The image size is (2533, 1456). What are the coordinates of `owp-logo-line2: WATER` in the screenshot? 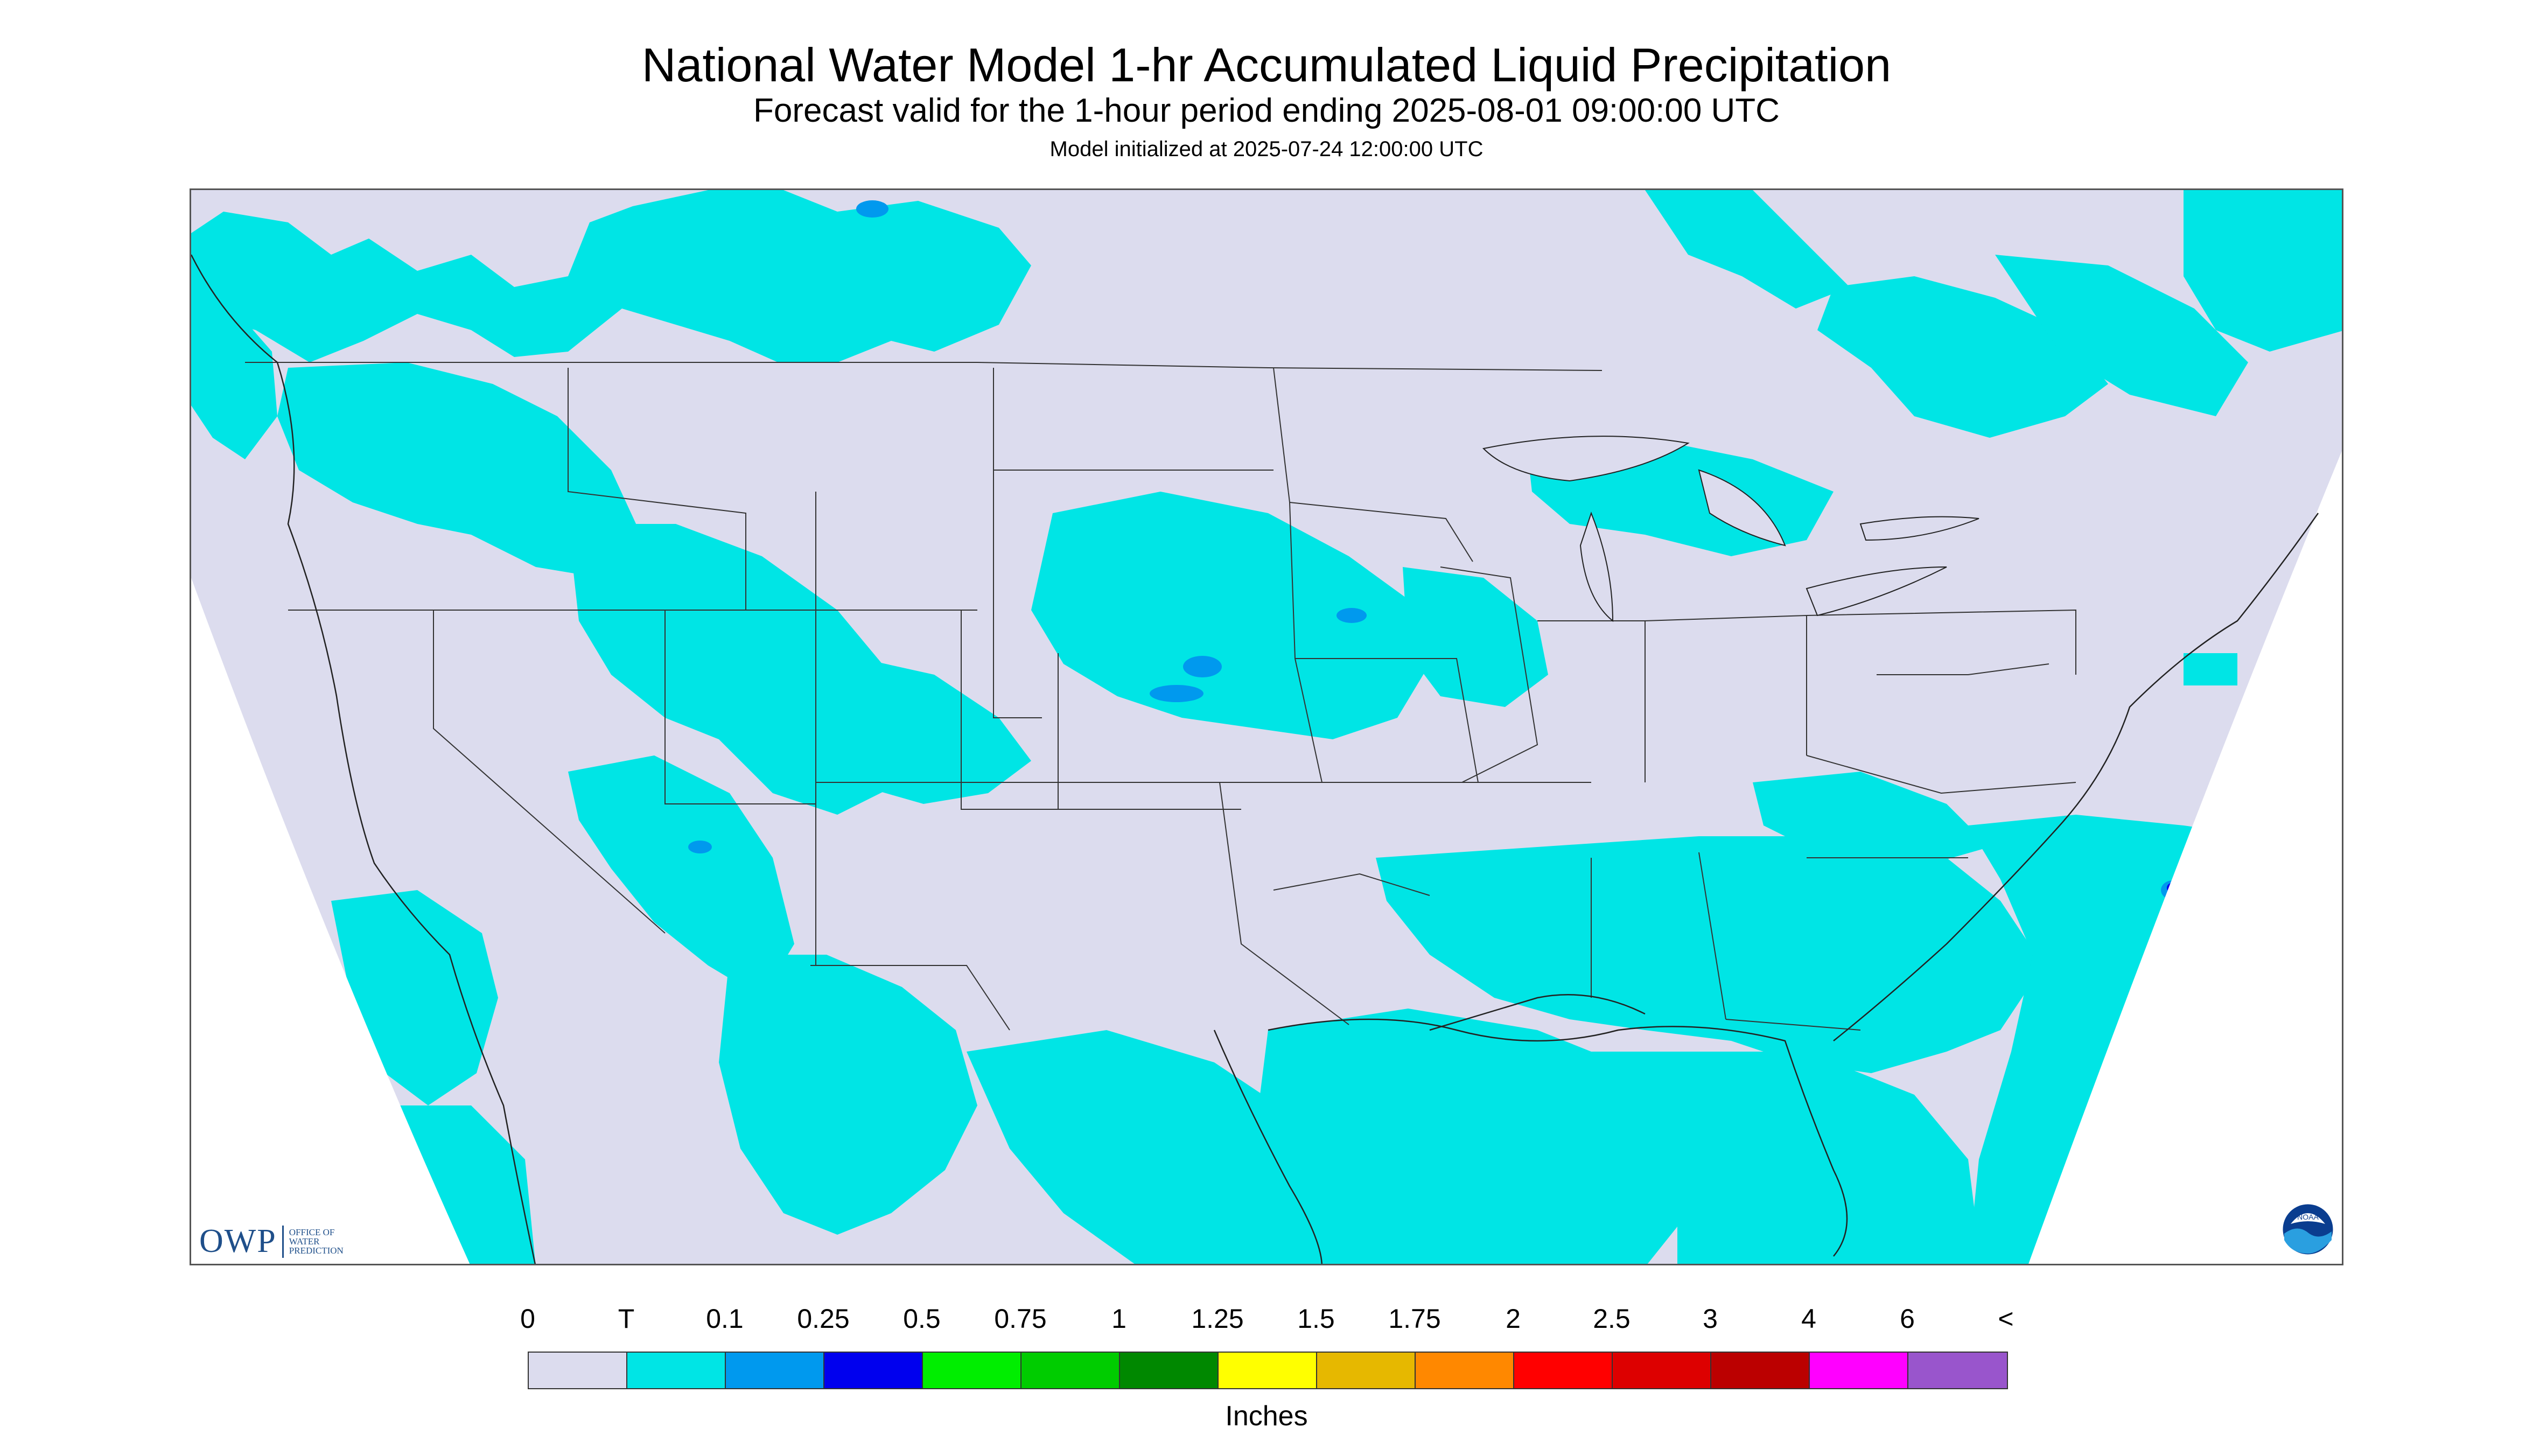 It's located at (304, 1241).